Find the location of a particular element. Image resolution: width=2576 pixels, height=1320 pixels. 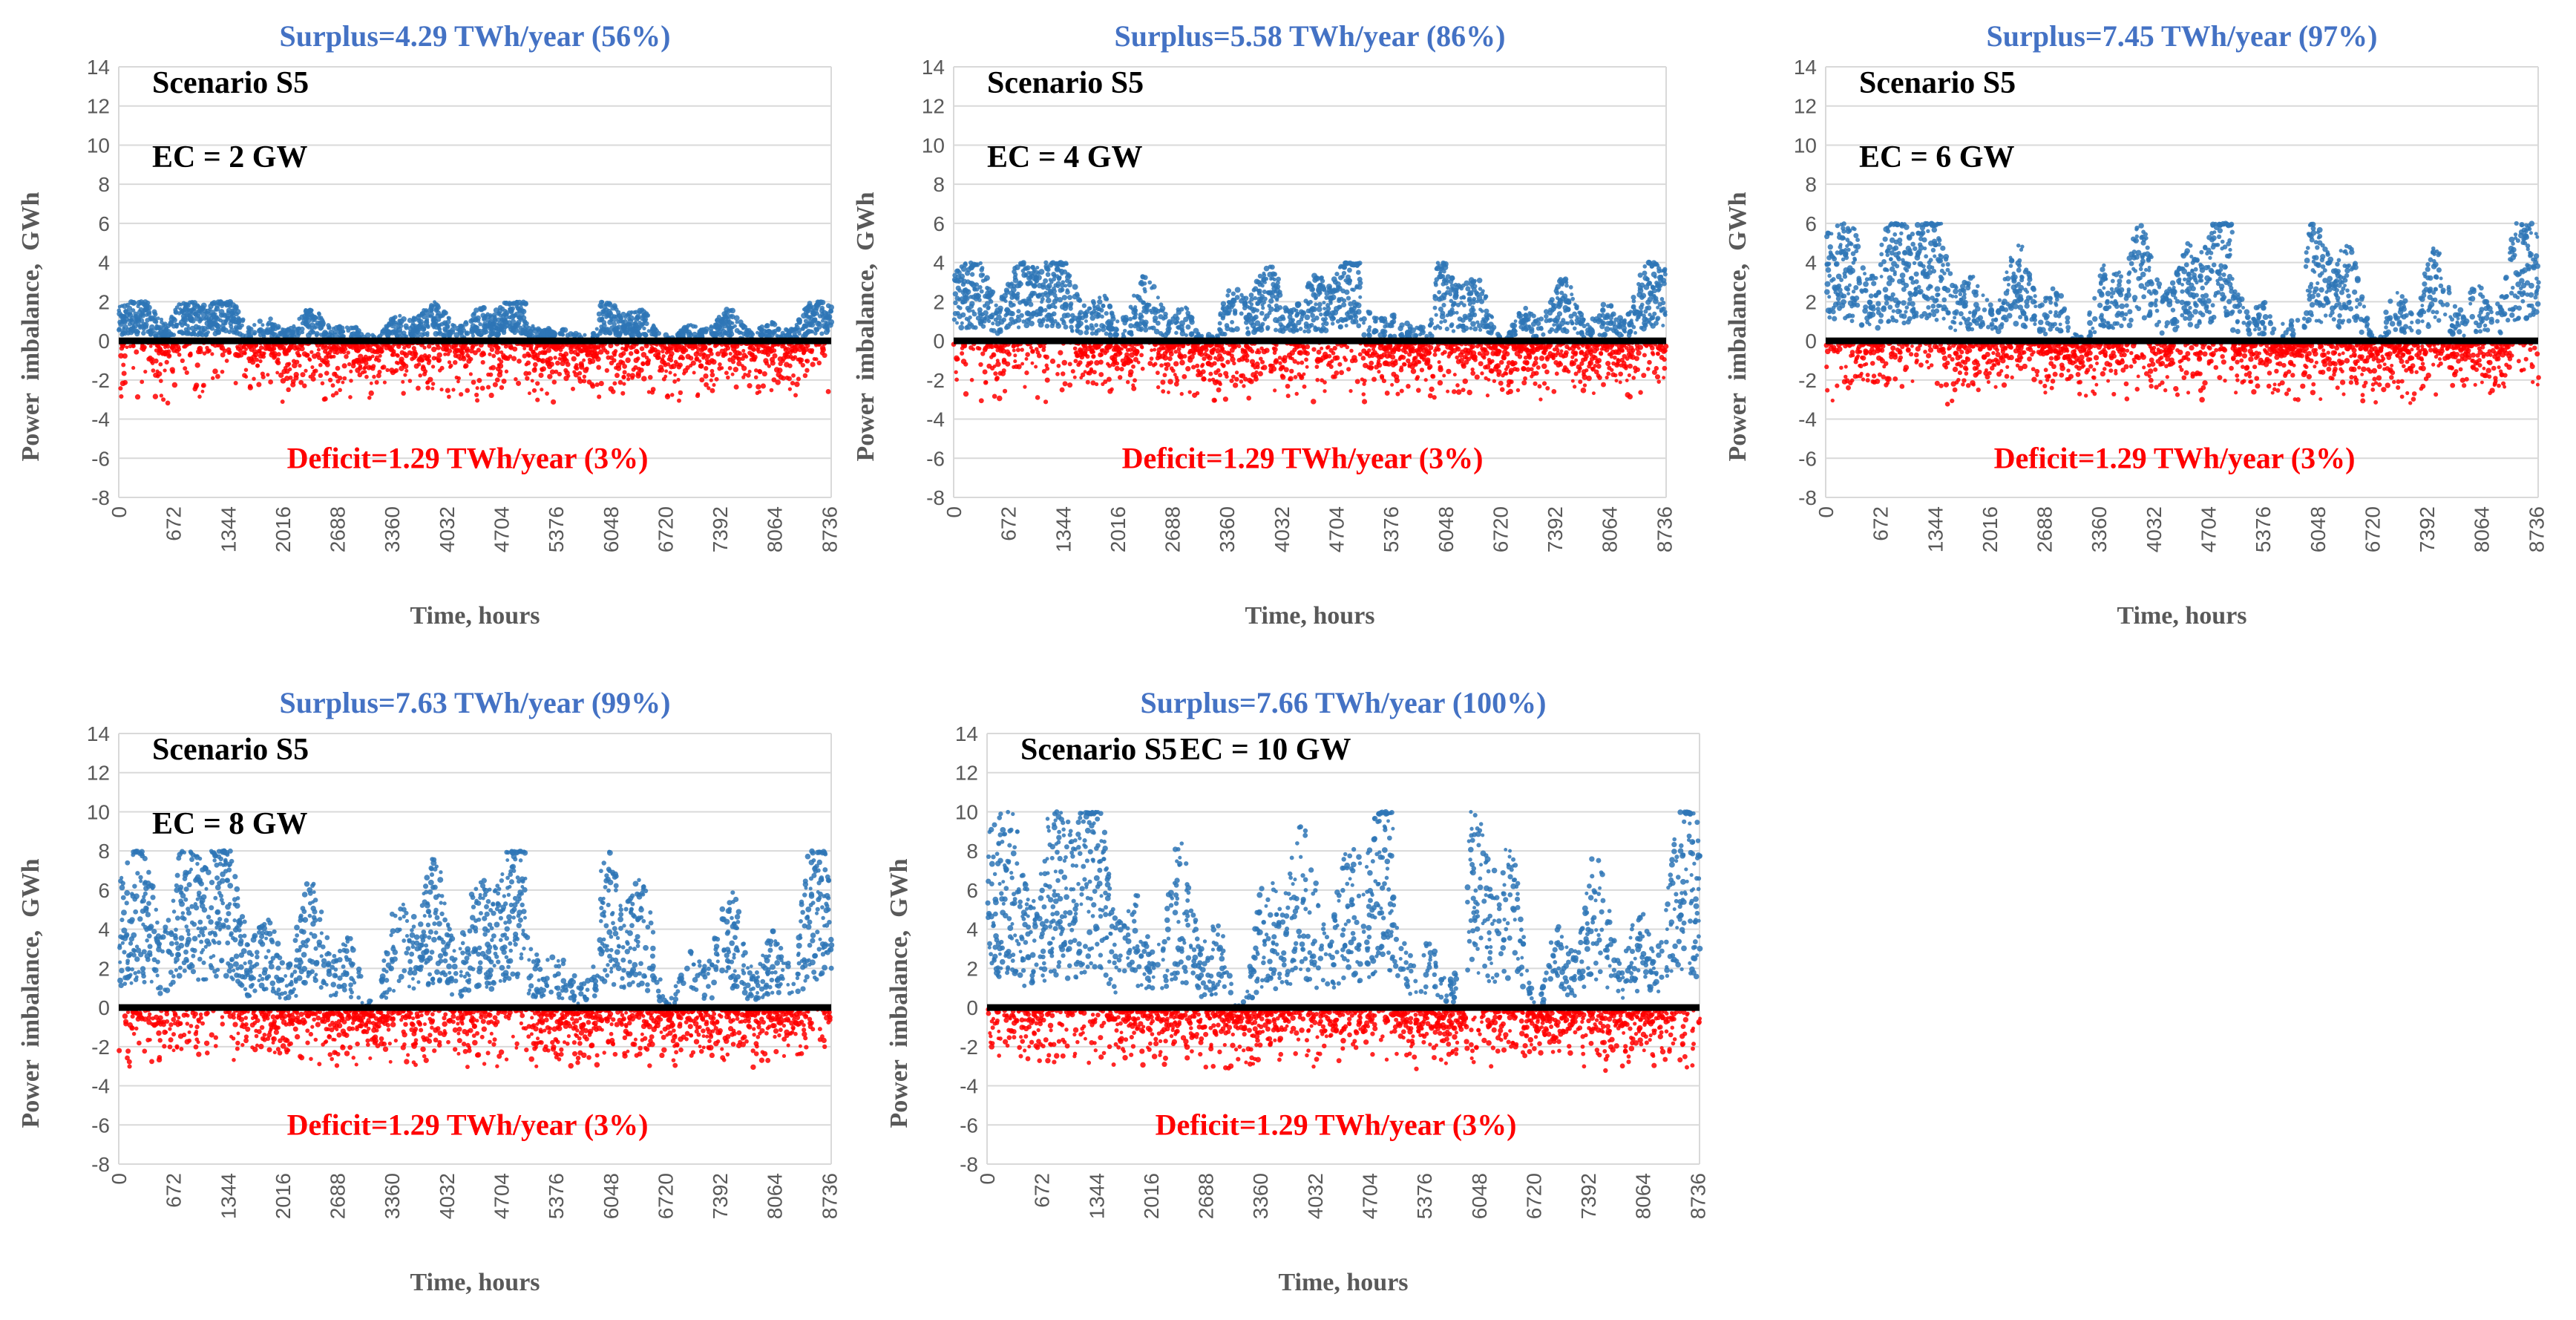

x-tick-label: 8736 is located at coordinates (1664, 529).